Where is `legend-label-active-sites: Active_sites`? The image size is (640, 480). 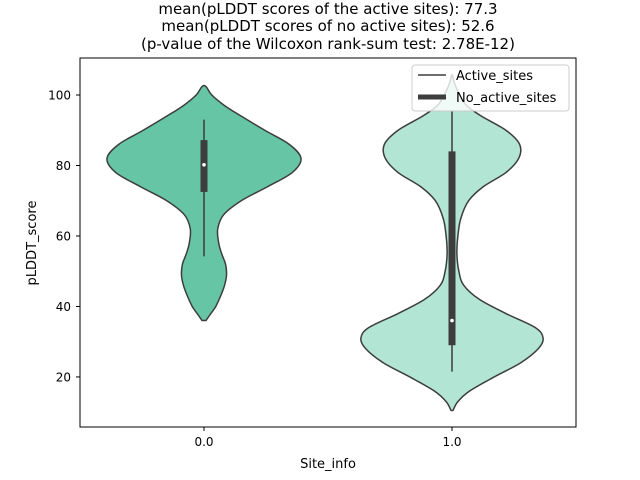
legend-label-active-sites: Active_sites is located at coordinates (494, 76).